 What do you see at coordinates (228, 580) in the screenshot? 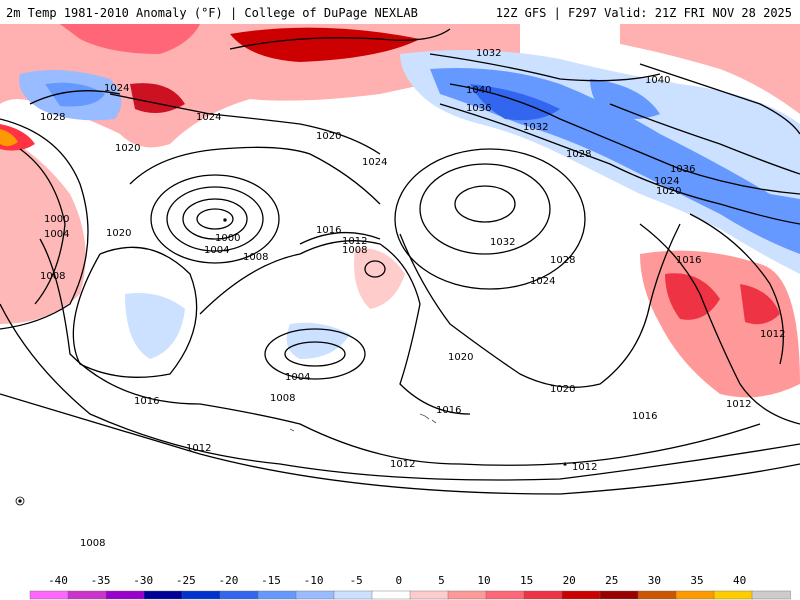
I see `legend-tick-label: -20` at bounding box center [228, 580].